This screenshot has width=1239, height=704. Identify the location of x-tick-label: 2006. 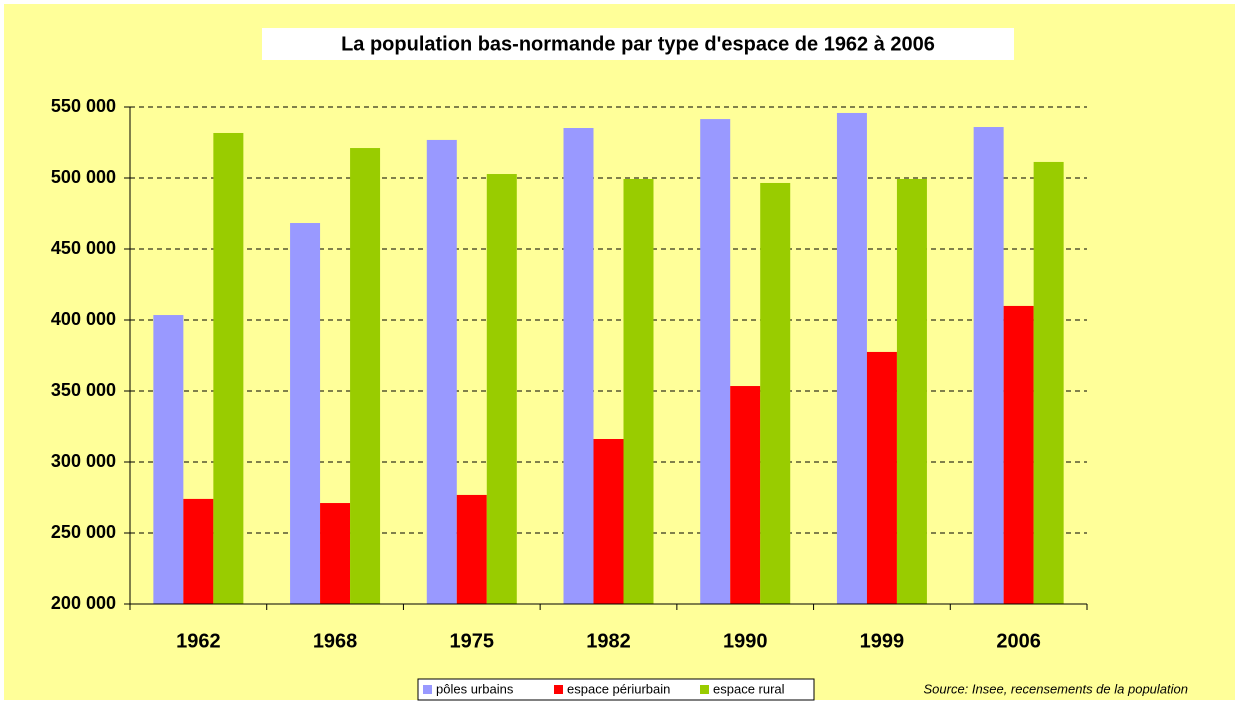
(1018, 641).